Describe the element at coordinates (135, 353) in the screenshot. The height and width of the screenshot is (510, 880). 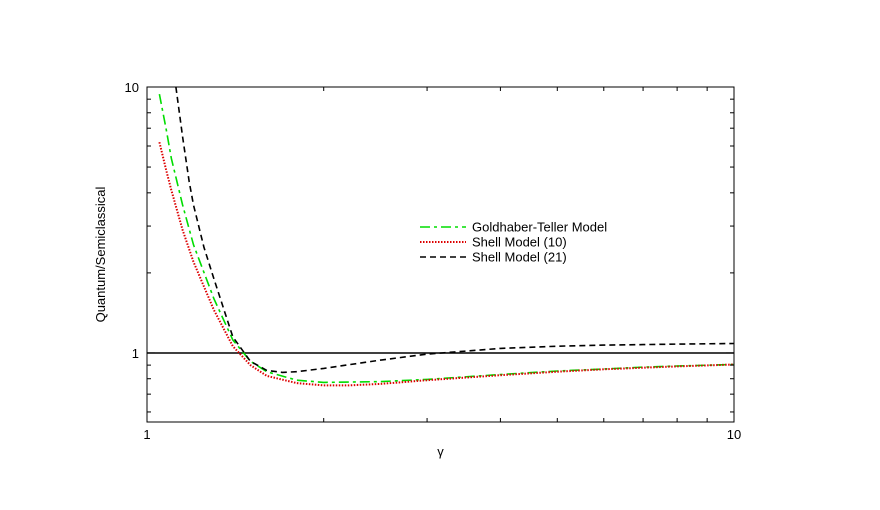
I see `y-tick-label: 1` at that location.